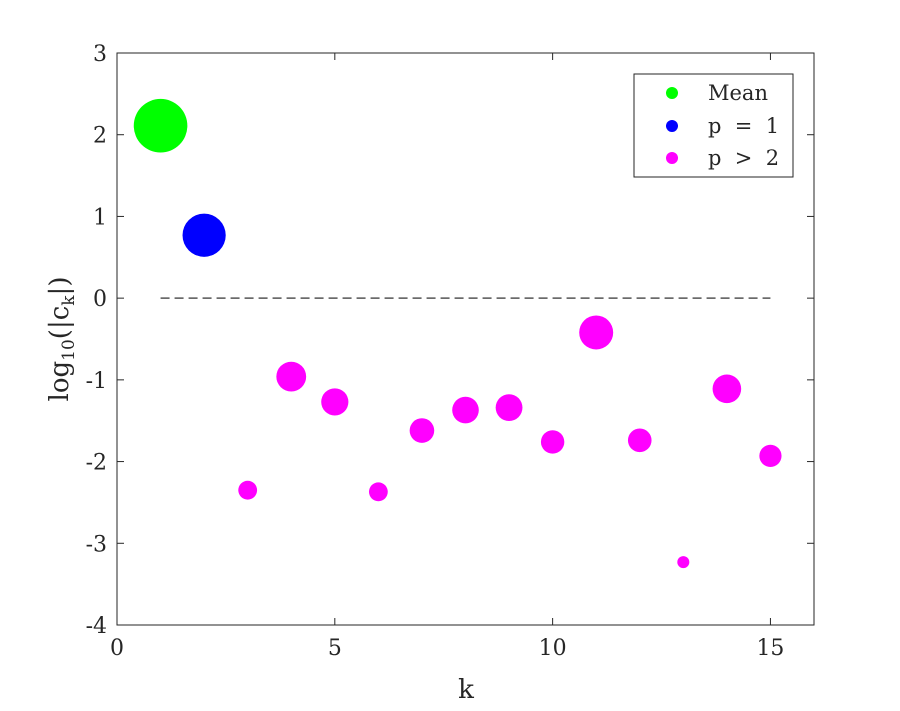 This screenshot has width=900, height=711. What do you see at coordinates (466, 690) in the screenshot?
I see `x-axis-title: k` at bounding box center [466, 690].